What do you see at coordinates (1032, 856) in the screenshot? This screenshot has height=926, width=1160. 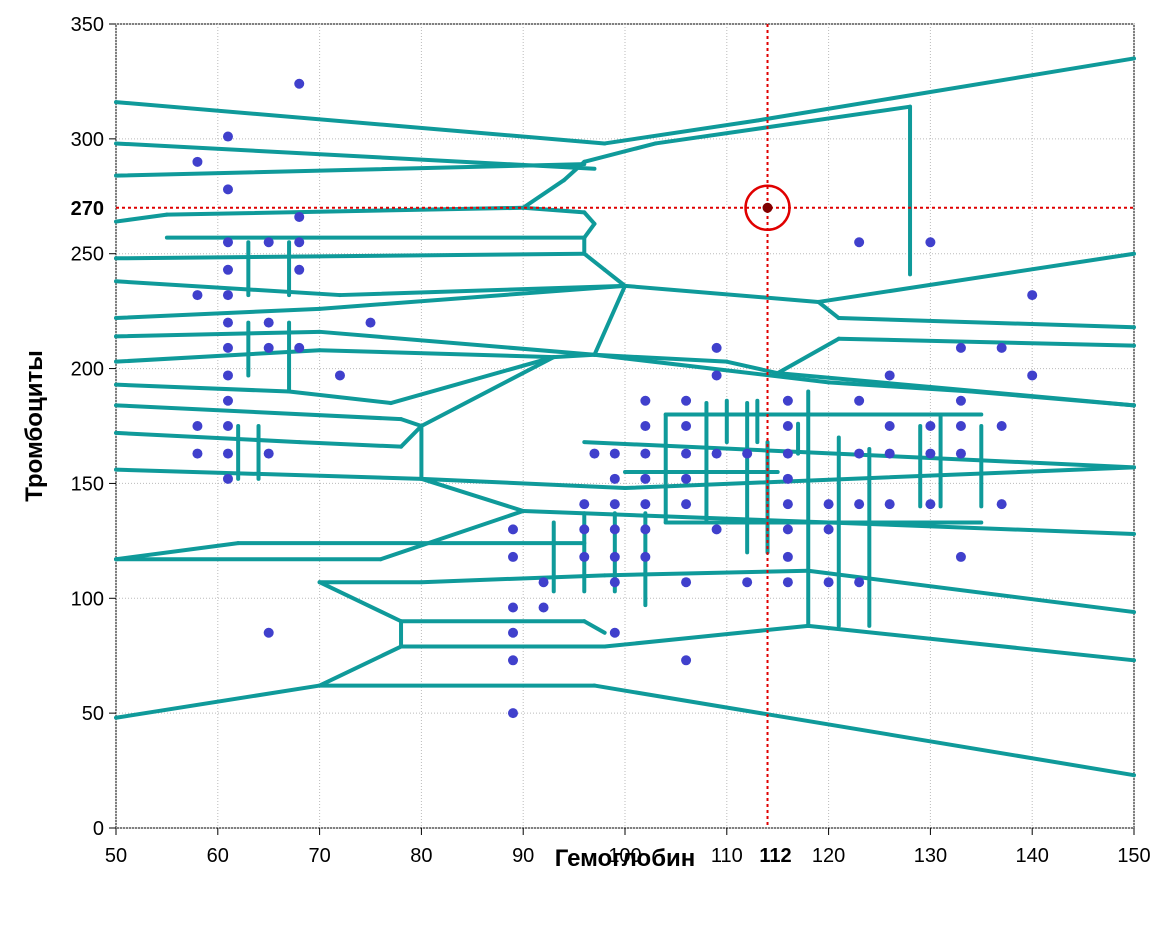 I see `x-tick-label: 140` at bounding box center [1032, 856].